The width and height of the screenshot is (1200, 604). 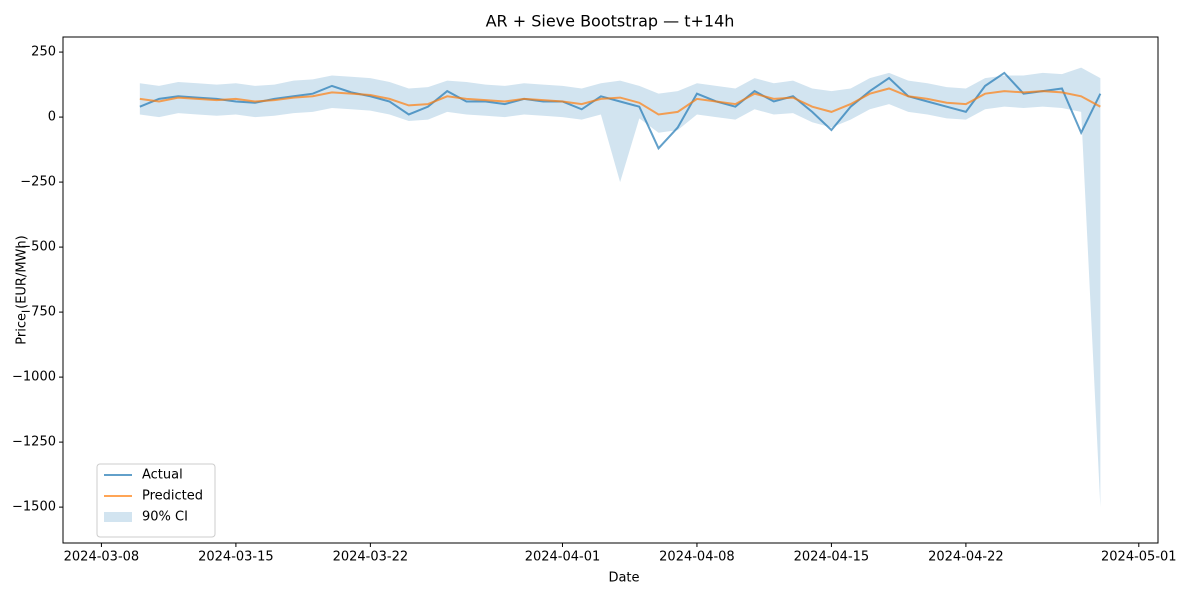 I want to click on legend-box, so click(x=156, y=500).